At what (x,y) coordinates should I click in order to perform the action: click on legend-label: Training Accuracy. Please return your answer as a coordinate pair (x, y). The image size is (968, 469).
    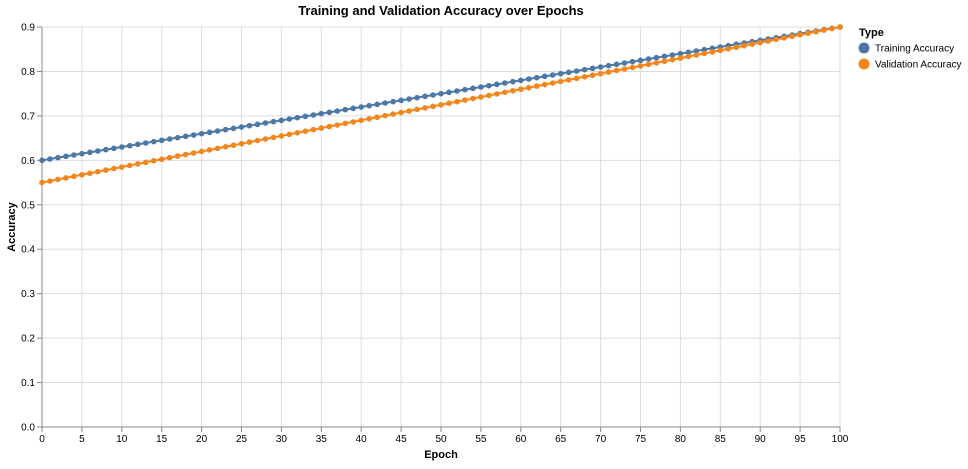
    Looking at the image, I should click on (914, 49).